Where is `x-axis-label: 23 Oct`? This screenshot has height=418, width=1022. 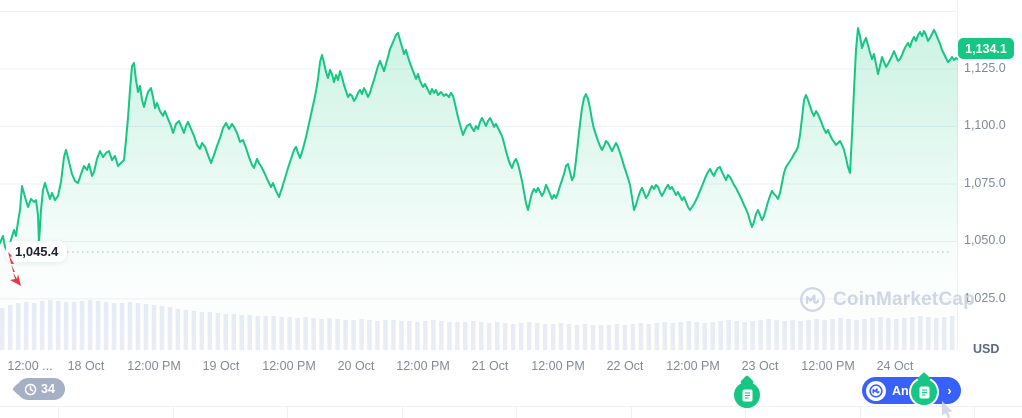
x-axis-label: 23 Oct is located at coordinates (760, 366).